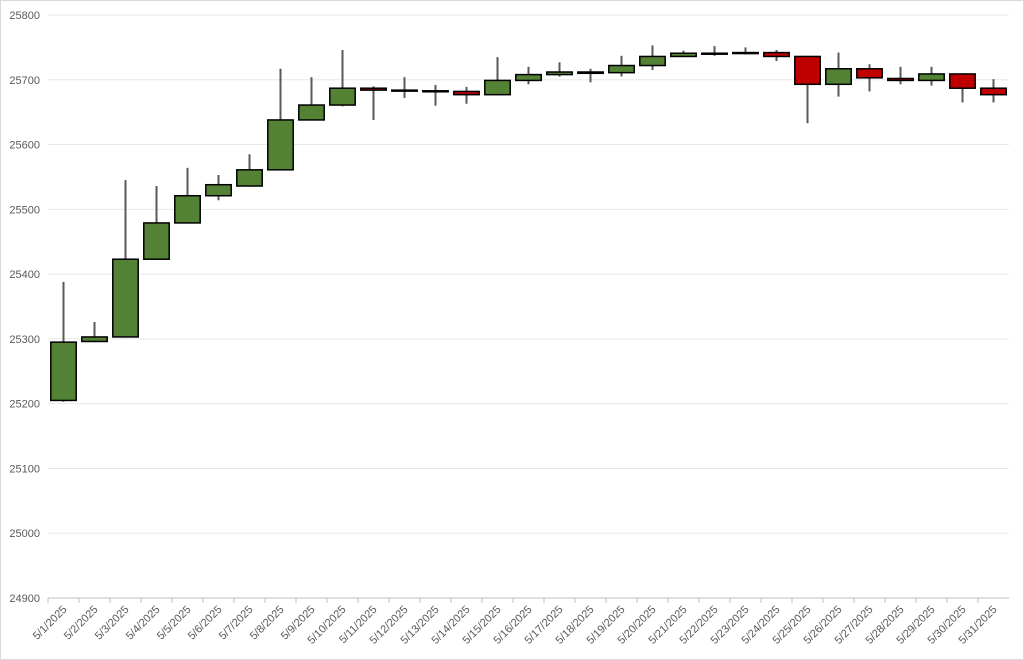 Image resolution: width=1024 pixels, height=660 pixels. I want to click on y-tick-label: 25000, so click(24, 534).